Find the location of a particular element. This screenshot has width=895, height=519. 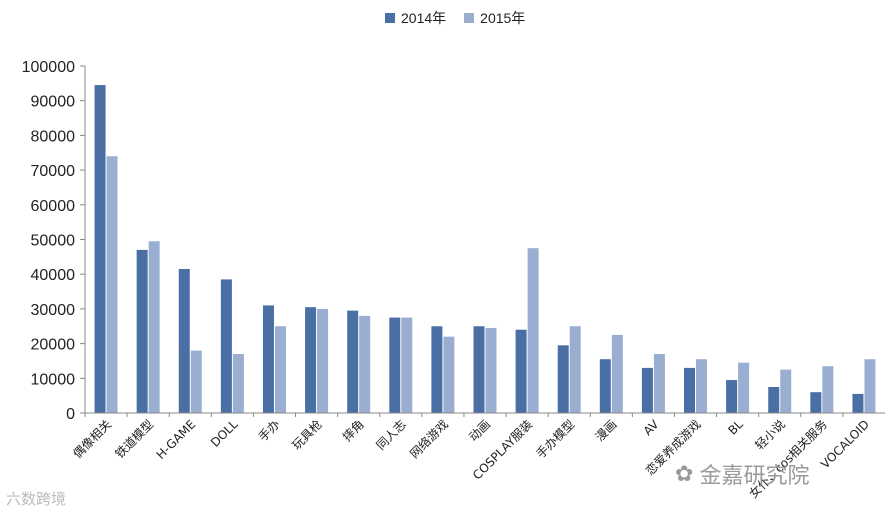

watermark-left-text: 六数跨境 is located at coordinates (36, 499).